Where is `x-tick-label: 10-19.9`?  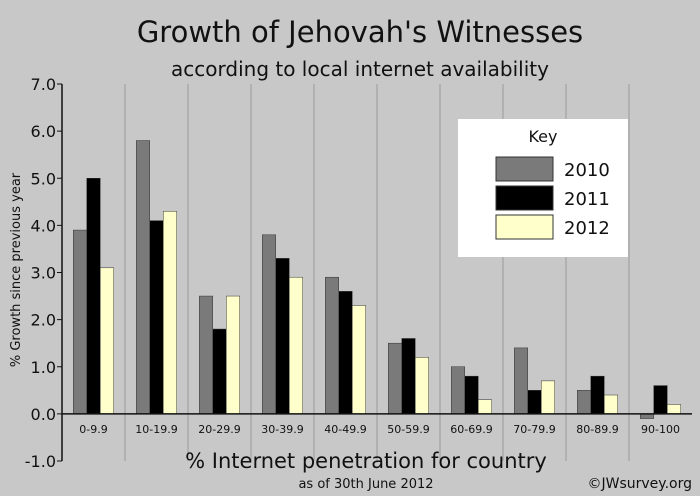 x-tick-label: 10-19.9 is located at coordinates (156, 429).